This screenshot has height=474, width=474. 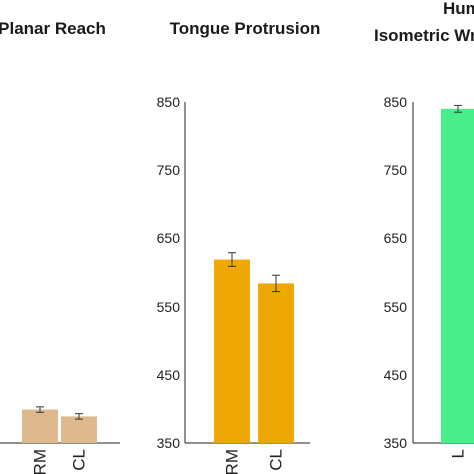 What do you see at coordinates (458, 108) in the screenshot?
I see `error-bar-l` at bounding box center [458, 108].